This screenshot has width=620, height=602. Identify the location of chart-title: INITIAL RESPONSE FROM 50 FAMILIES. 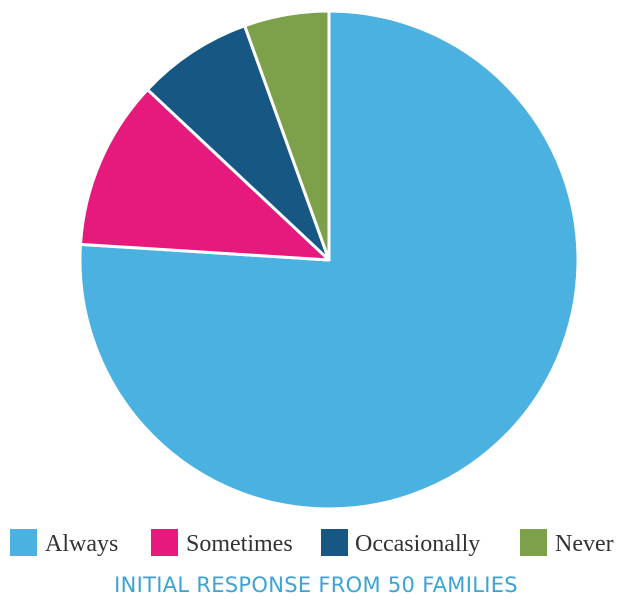
(316, 585).